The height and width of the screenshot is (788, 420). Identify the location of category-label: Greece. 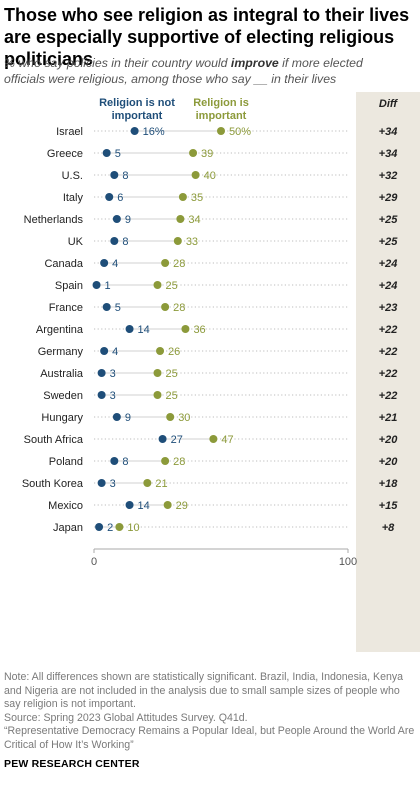
(65, 154).